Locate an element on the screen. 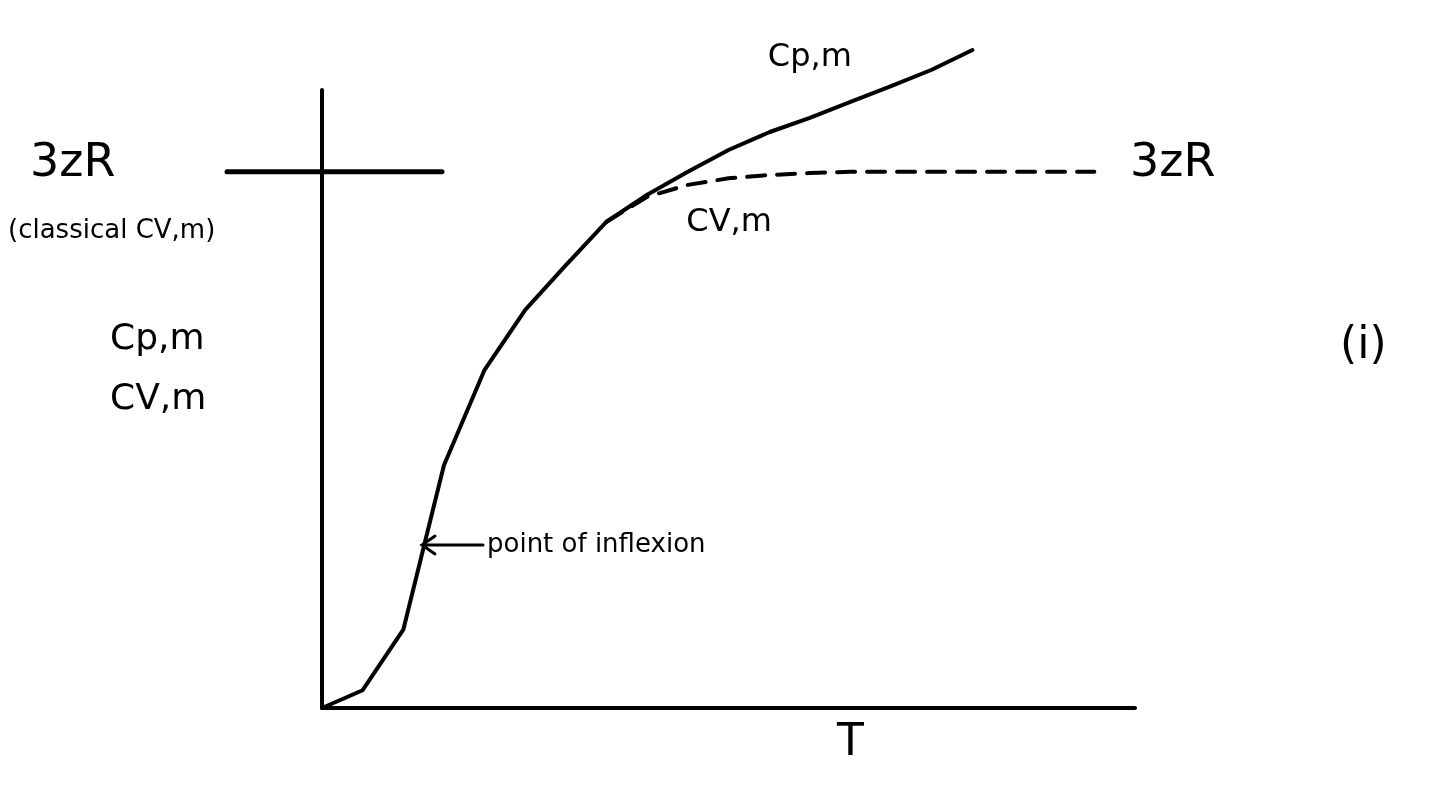  y-axis-title: Cp,m CV,m is located at coordinates (158, 367).